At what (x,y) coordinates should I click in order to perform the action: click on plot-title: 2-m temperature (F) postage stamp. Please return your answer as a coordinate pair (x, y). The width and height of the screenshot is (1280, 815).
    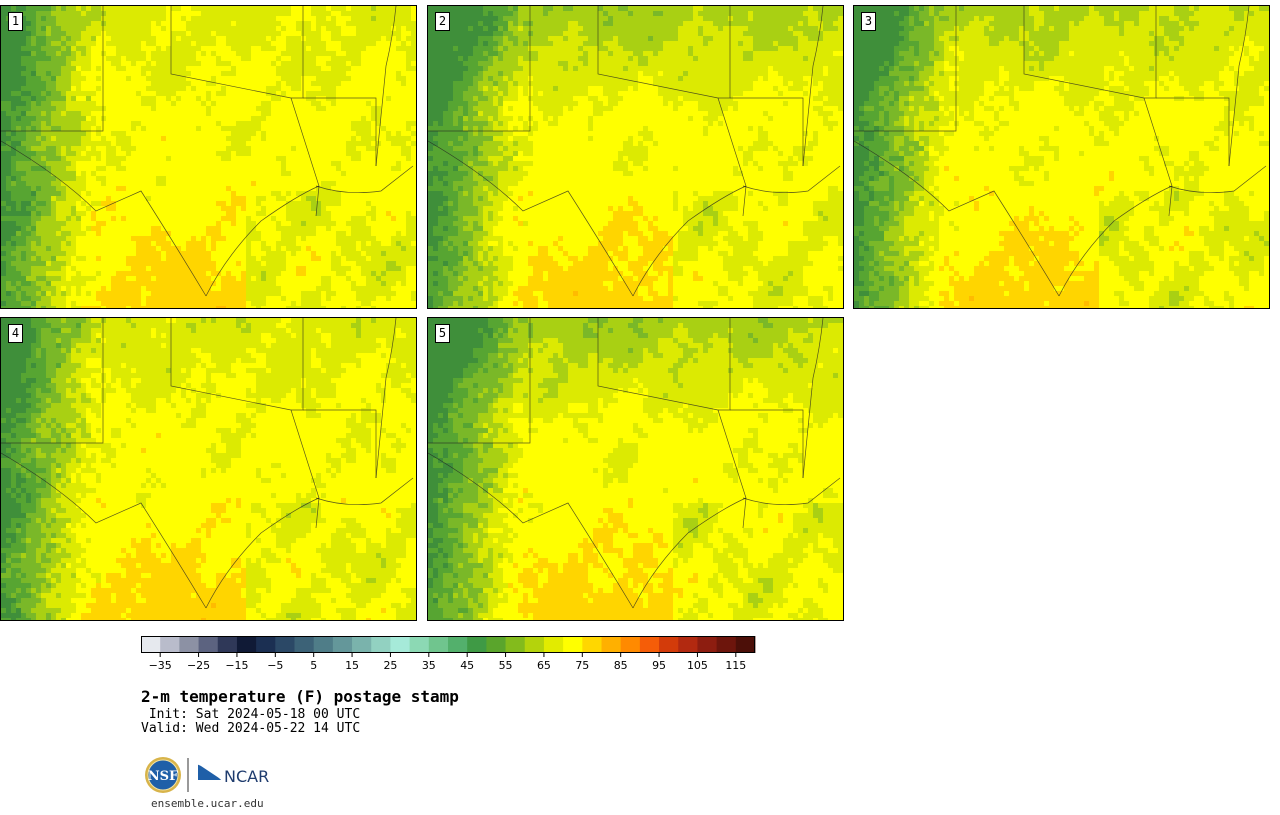
    Looking at the image, I should click on (300, 696).